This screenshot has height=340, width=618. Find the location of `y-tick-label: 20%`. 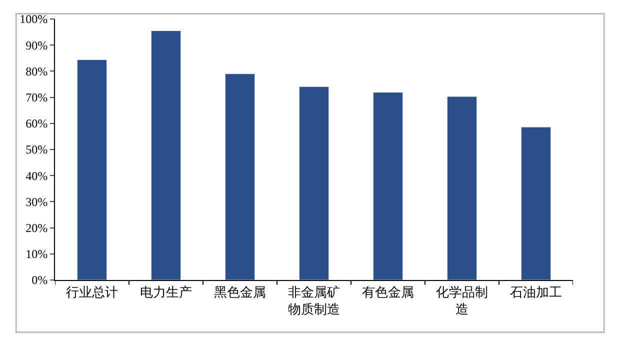

y-tick-label: 20% is located at coordinates (37, 228).